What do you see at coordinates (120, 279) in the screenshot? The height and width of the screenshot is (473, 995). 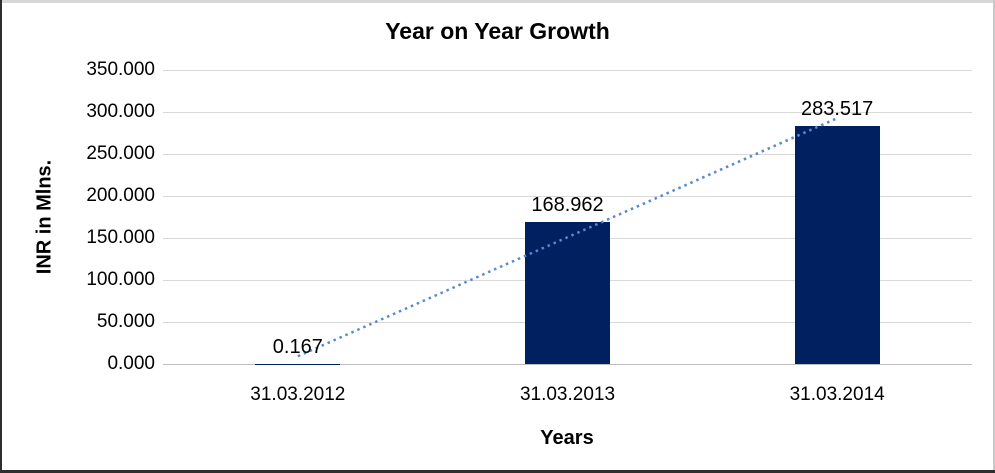 I see `y-tick-label: 100.000` at bounding box center [120, 279].